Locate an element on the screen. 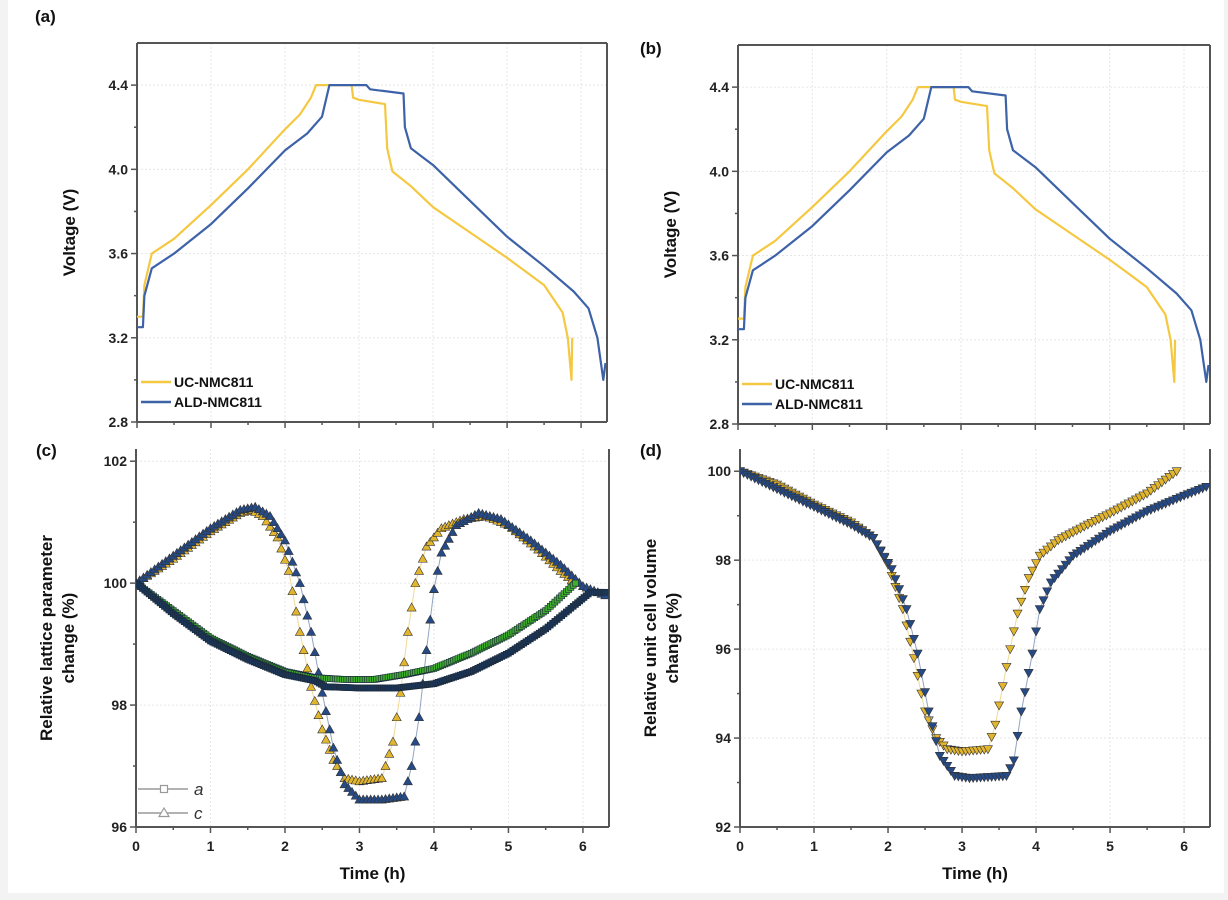 This screenshot has height=900, width=1228. y-axis-title-line2: change (%) is located at coordinates (68, 638).